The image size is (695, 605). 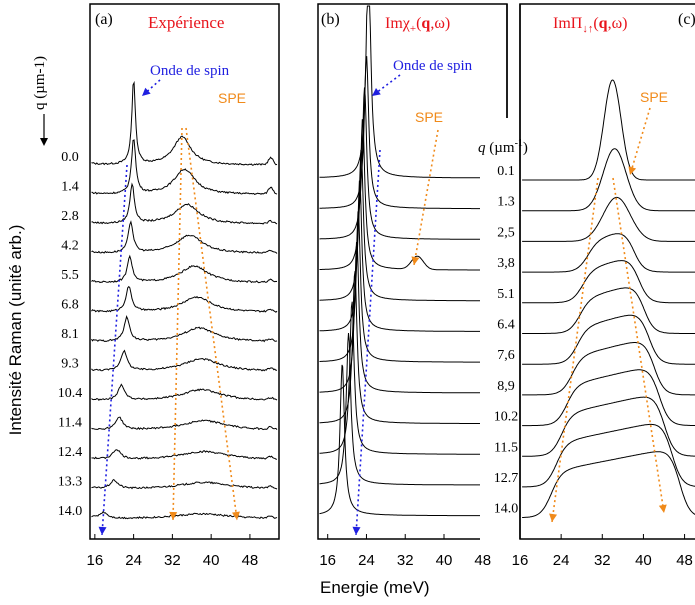 What do you see at coordinates (520, 560) in the screenshot?
I see `x-tick-label-c: 16` at bounding box center [520, 560].